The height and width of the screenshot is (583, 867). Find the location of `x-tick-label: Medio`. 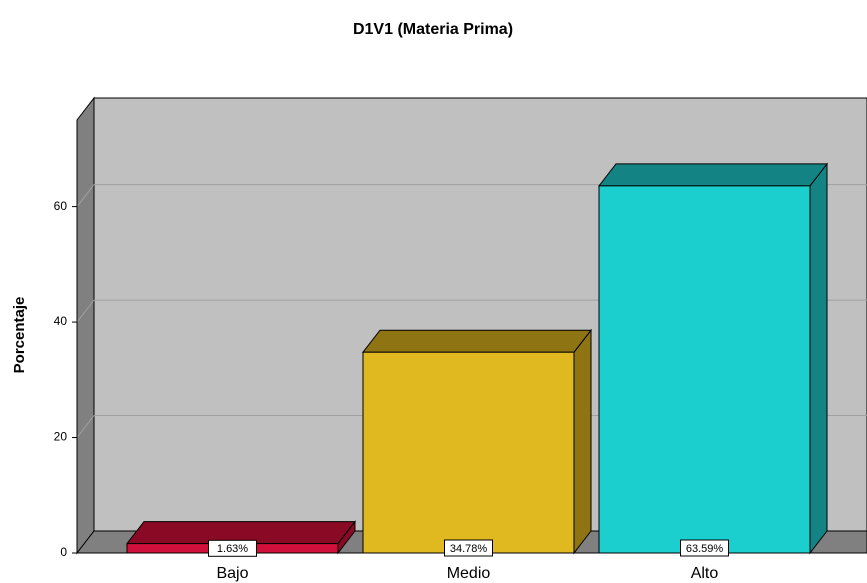

x-tick-label: Medio is located at coordinates (469, 573).